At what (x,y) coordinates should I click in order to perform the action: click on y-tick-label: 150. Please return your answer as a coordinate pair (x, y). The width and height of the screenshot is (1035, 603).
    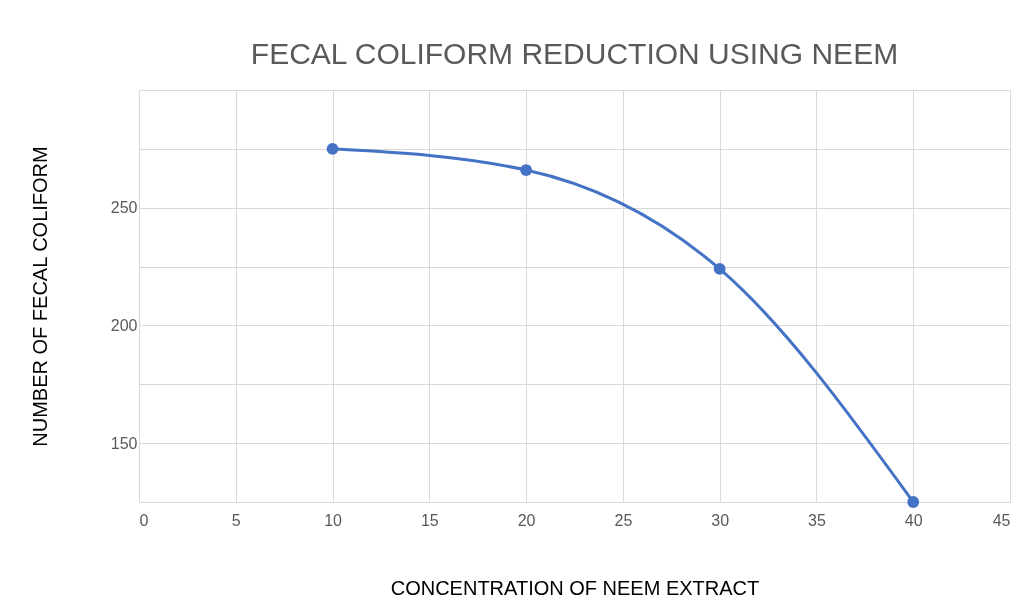
    Looking at the image, I should click on (124, 443).